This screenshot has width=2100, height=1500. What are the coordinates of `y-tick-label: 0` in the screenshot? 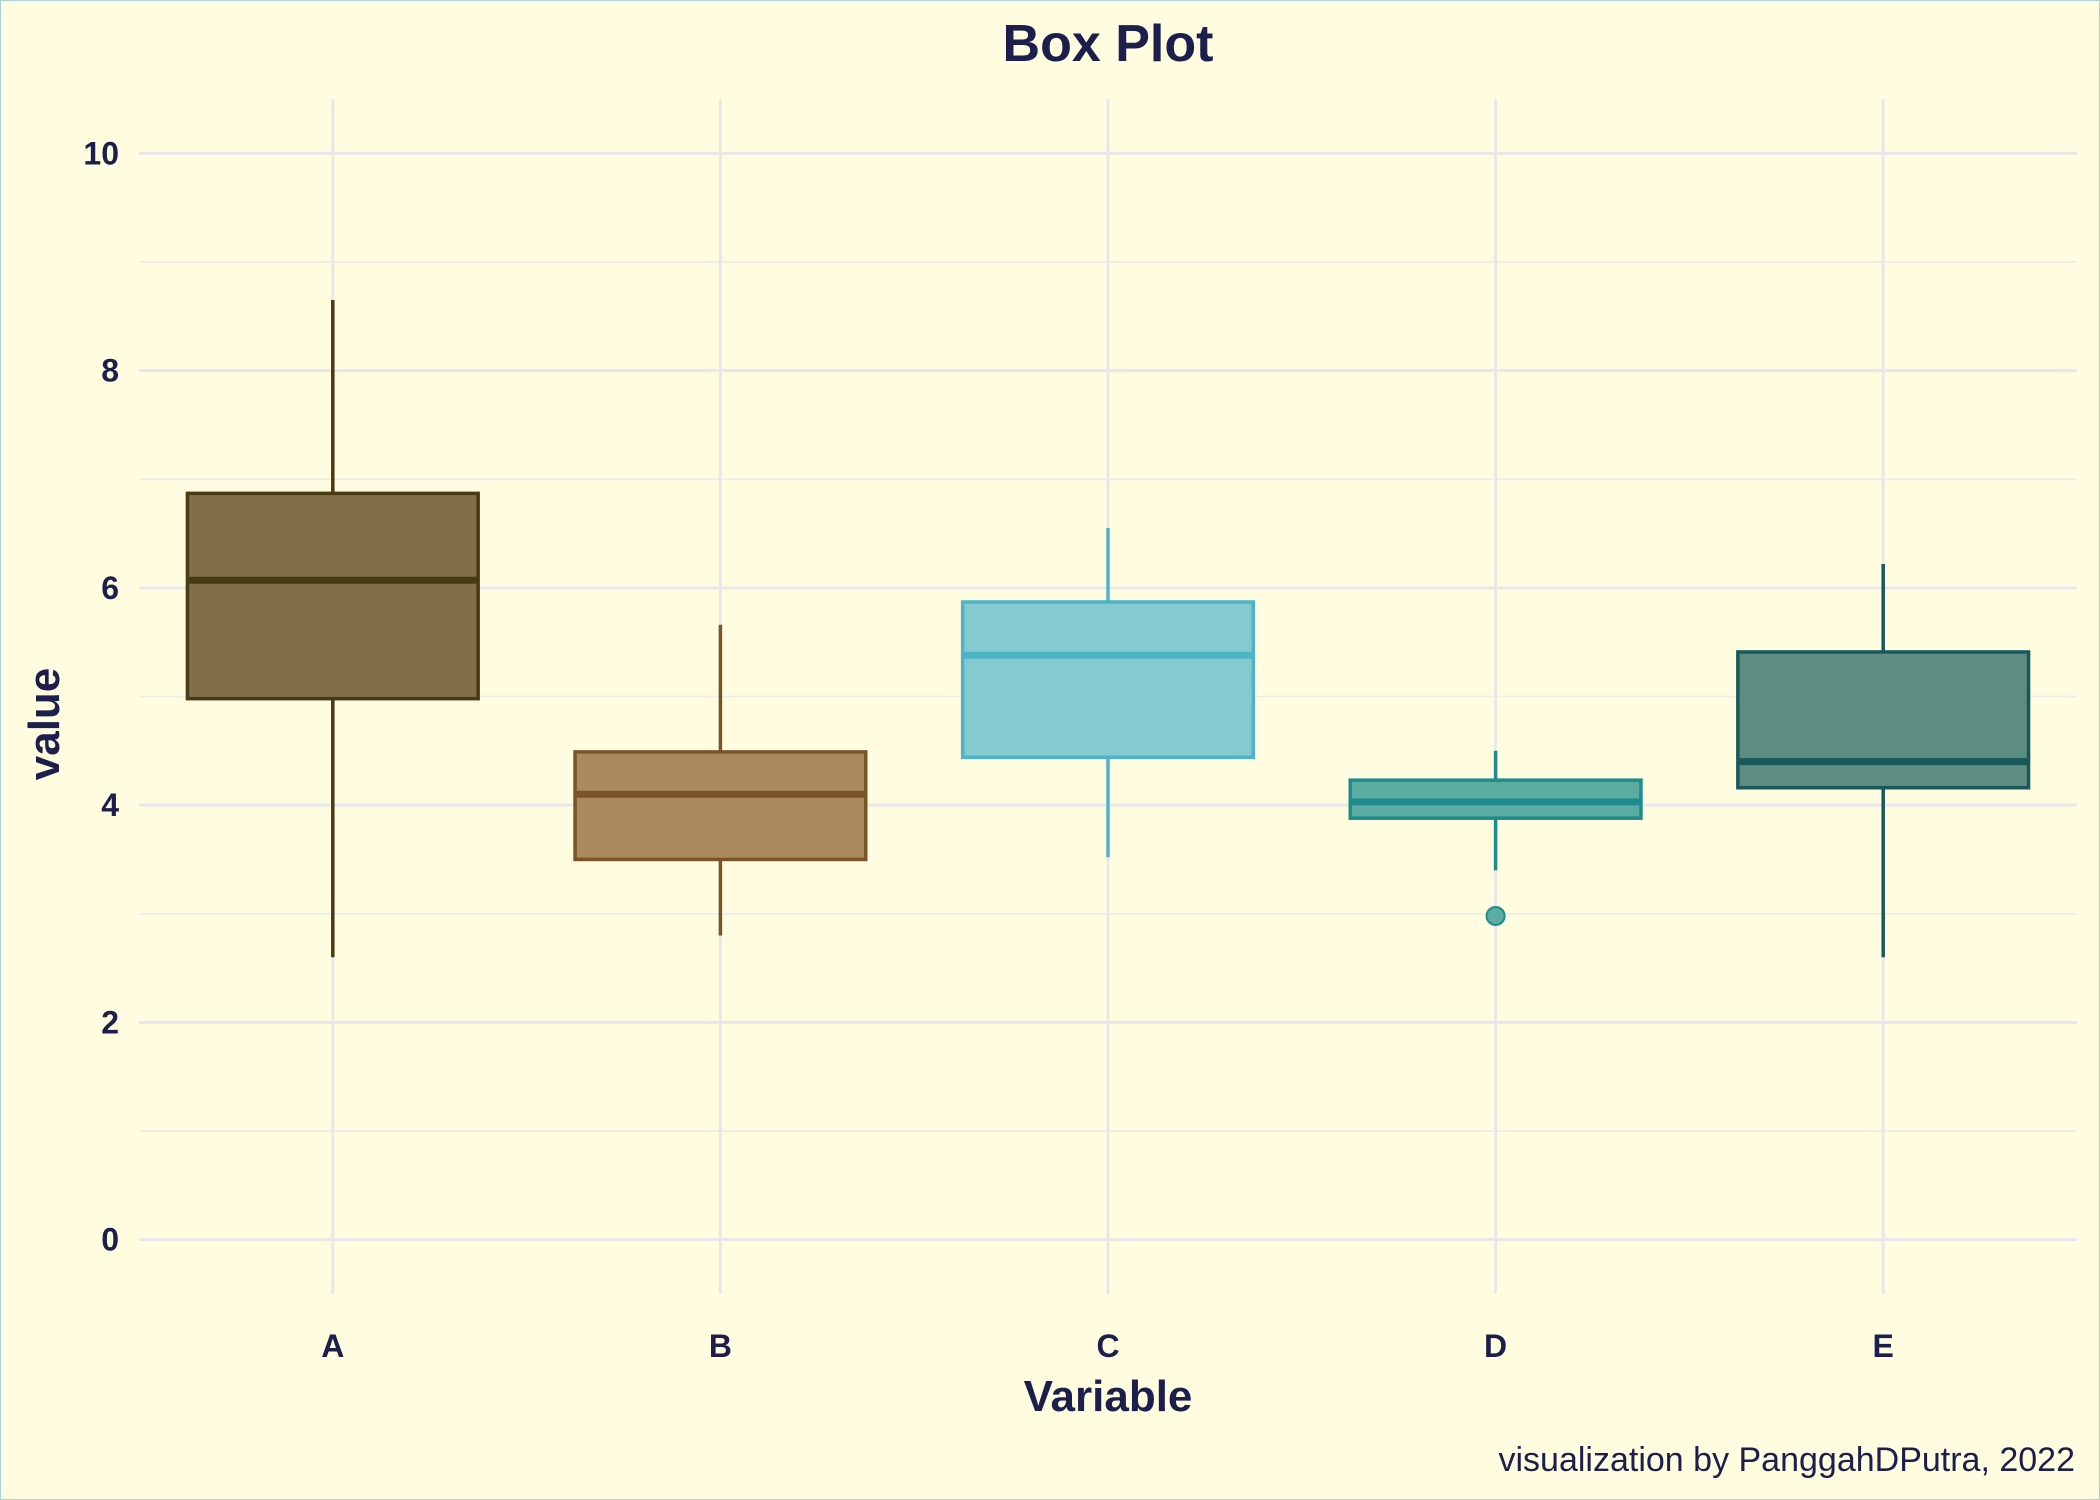 It's located at (110, 1240).